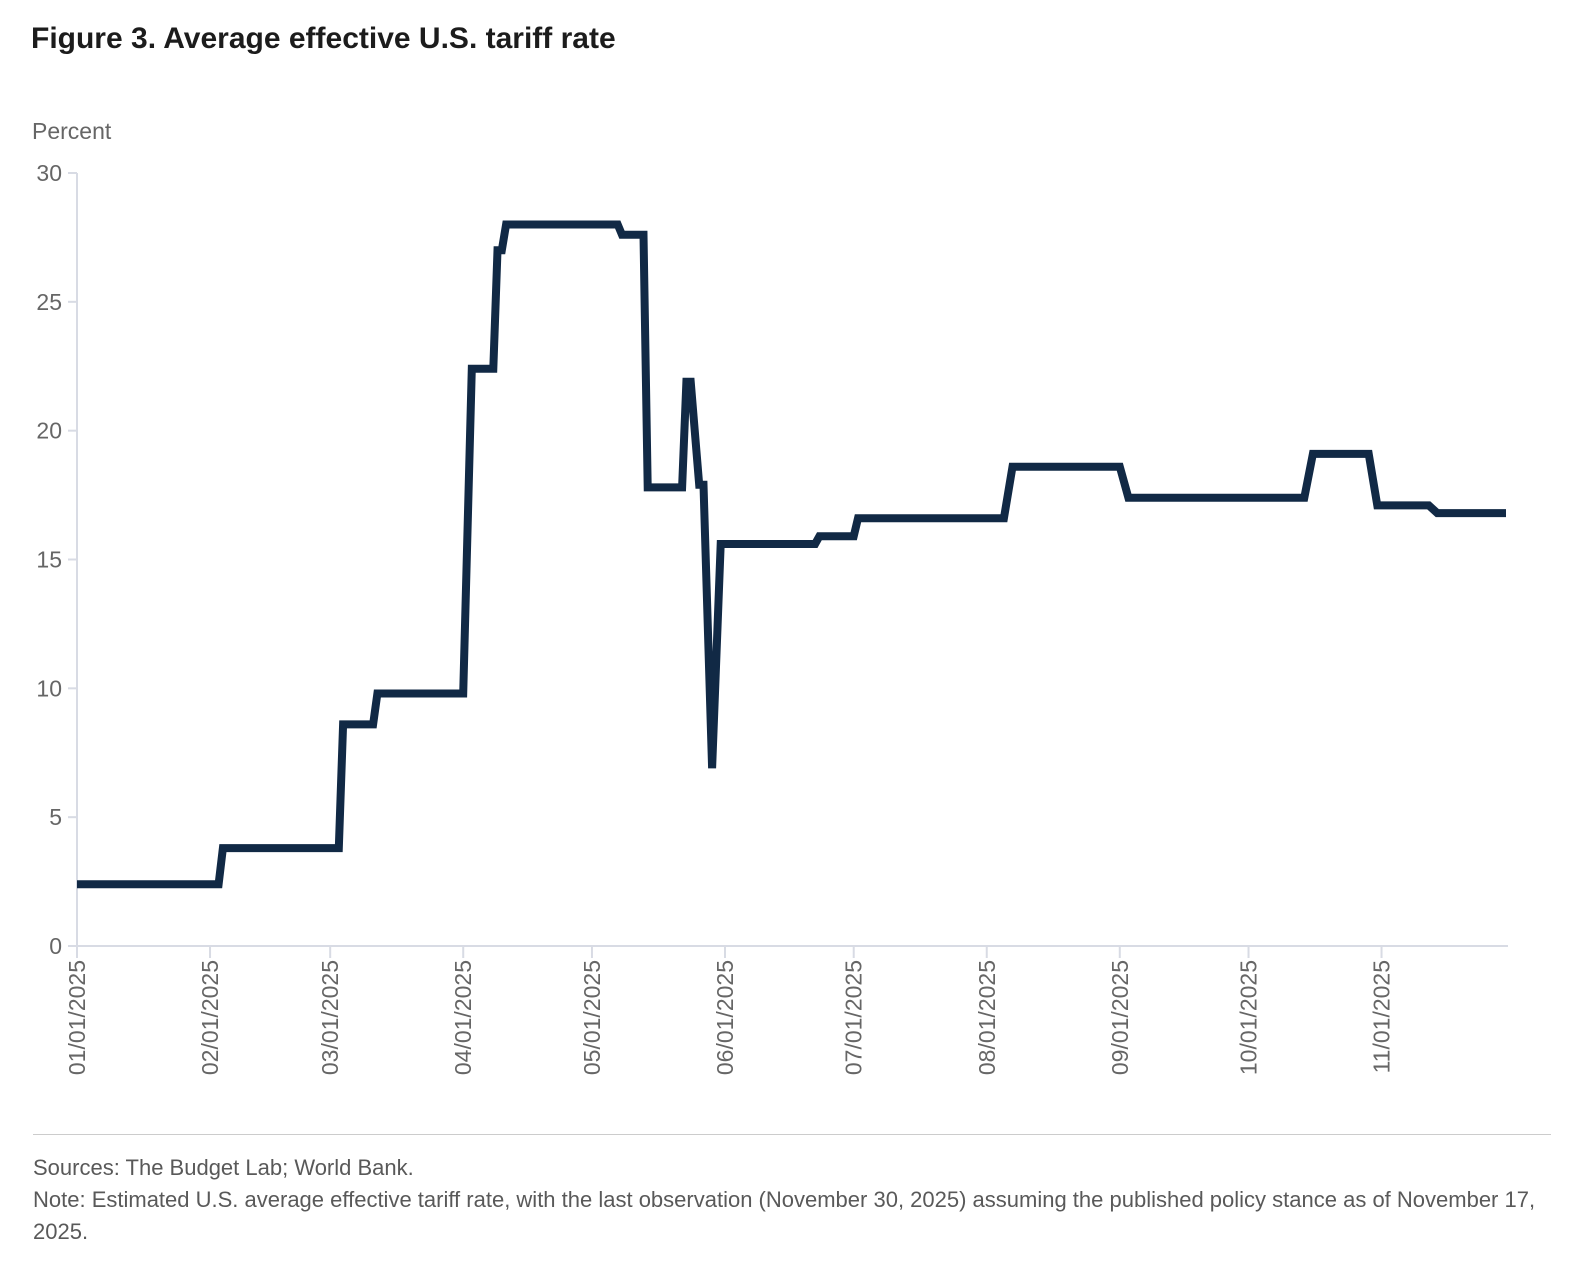  Describe the element at coordinates (725, 1017) in the screenshot. I see `x-tick-label: 06/01/2025` at that location.